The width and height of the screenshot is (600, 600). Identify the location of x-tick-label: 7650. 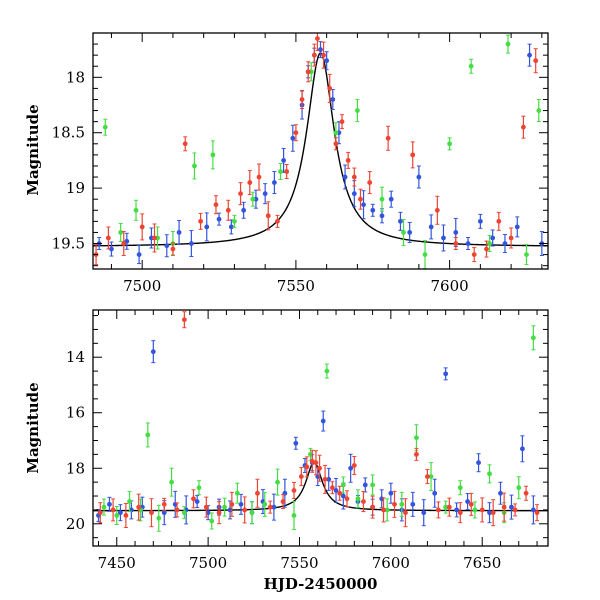
(482, 563).